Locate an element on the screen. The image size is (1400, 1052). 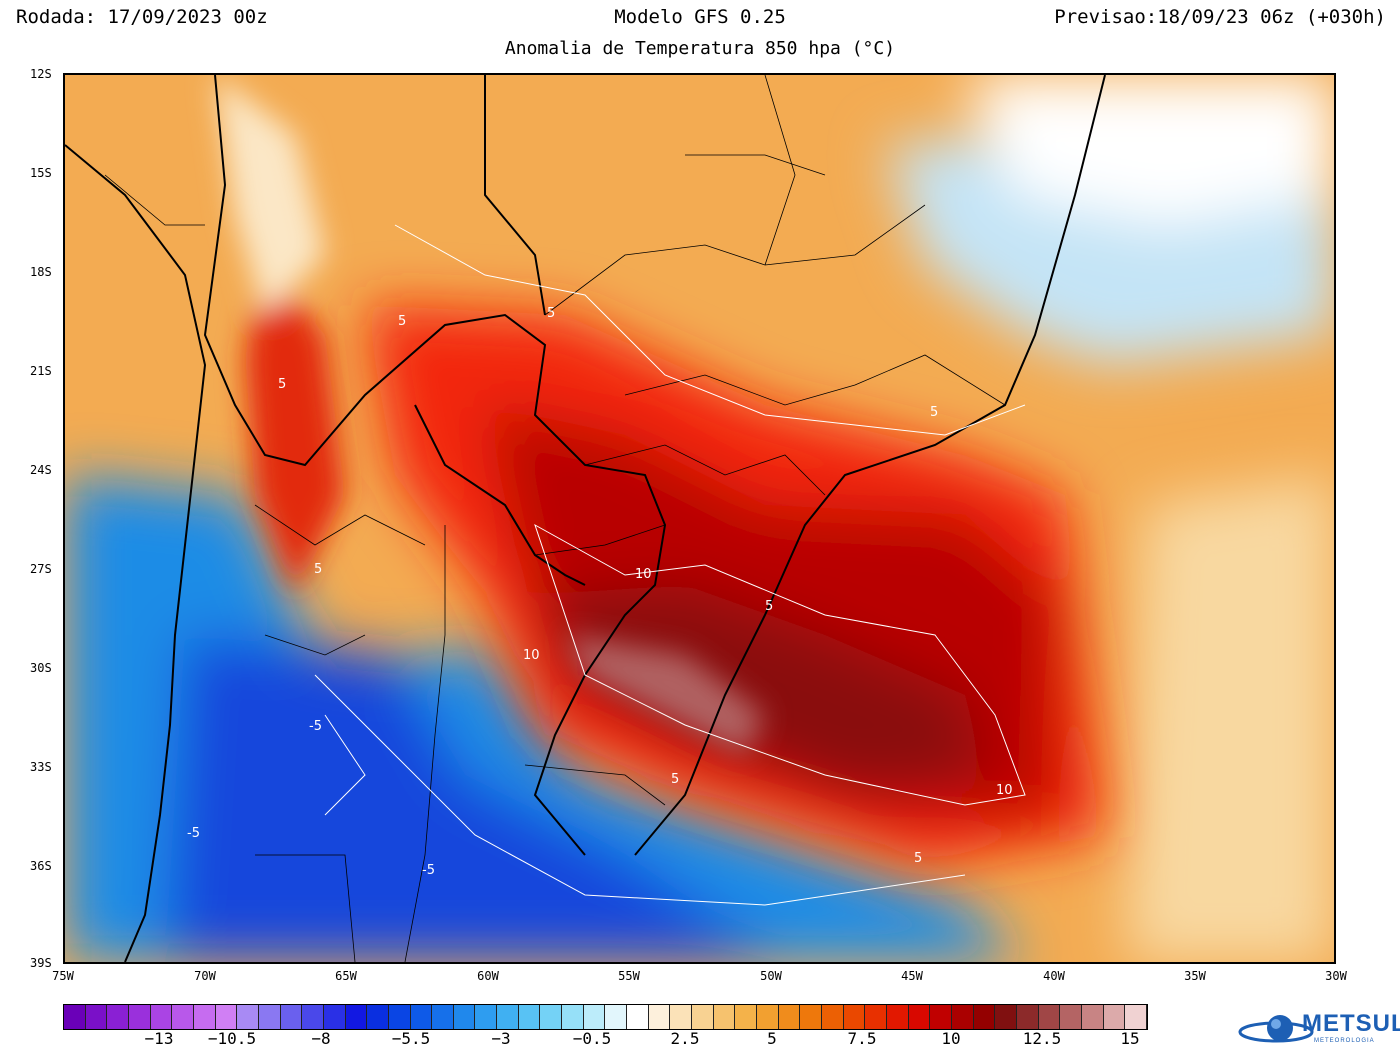
lat-label-12s: 12S is located at coordinates (41, 74).